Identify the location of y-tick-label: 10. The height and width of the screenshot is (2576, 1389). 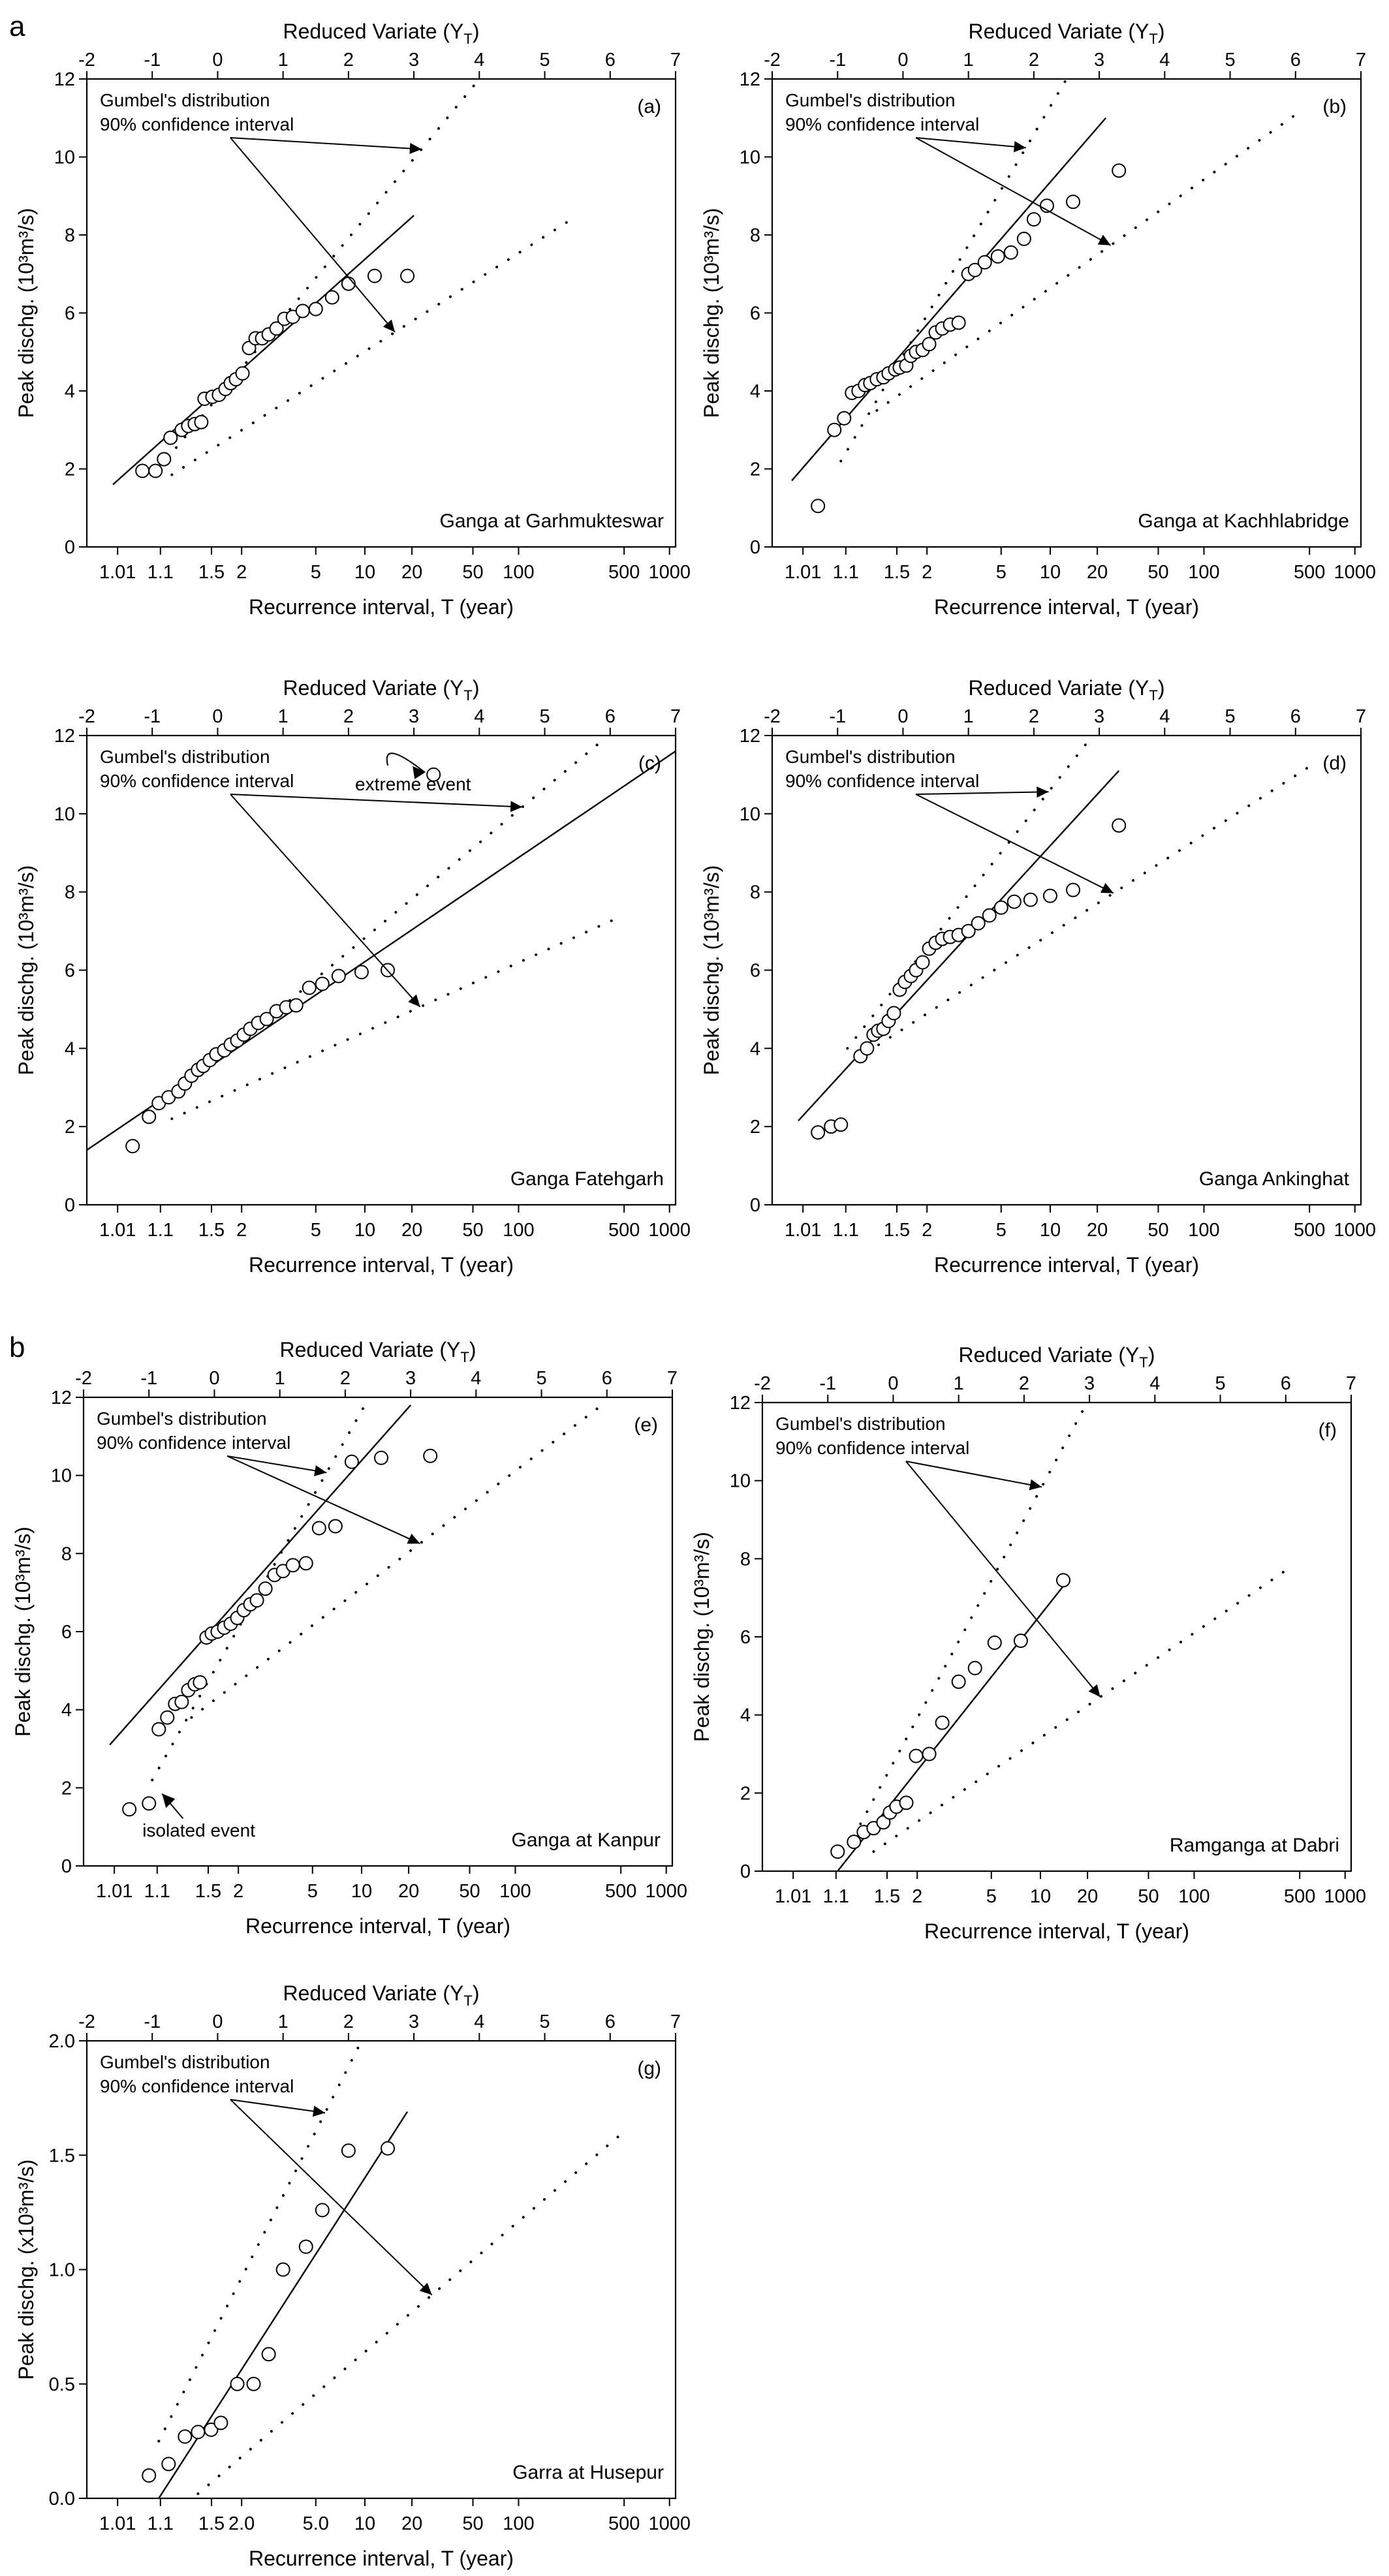
(61, 1476).